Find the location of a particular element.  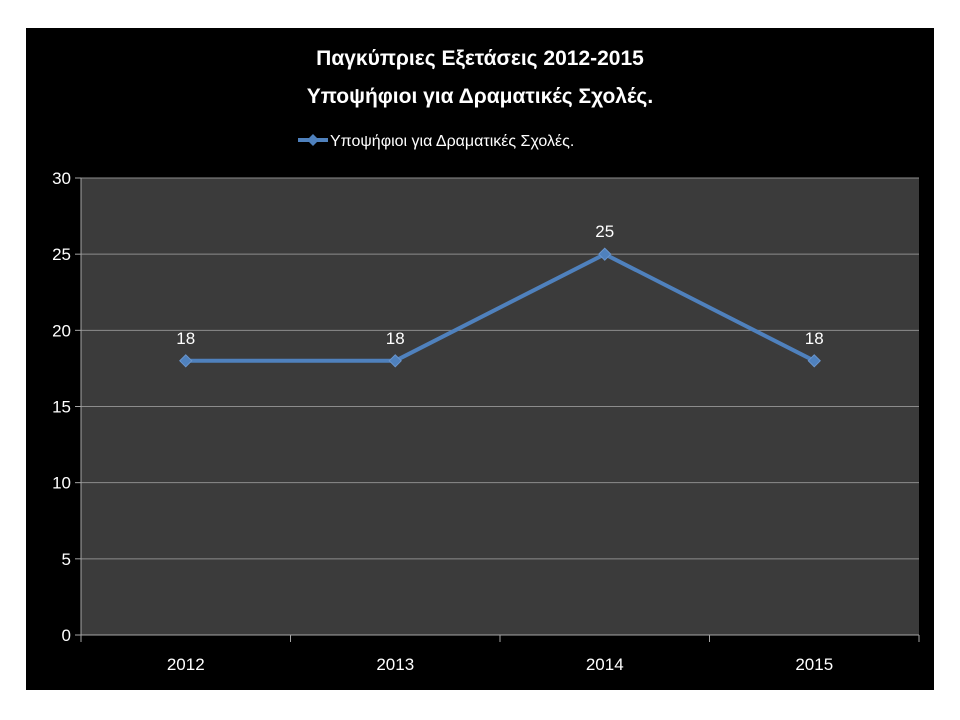

legend-label: Υποψήφιοι για Δραματικές Σχολές. is located at coordinates (452, 141).